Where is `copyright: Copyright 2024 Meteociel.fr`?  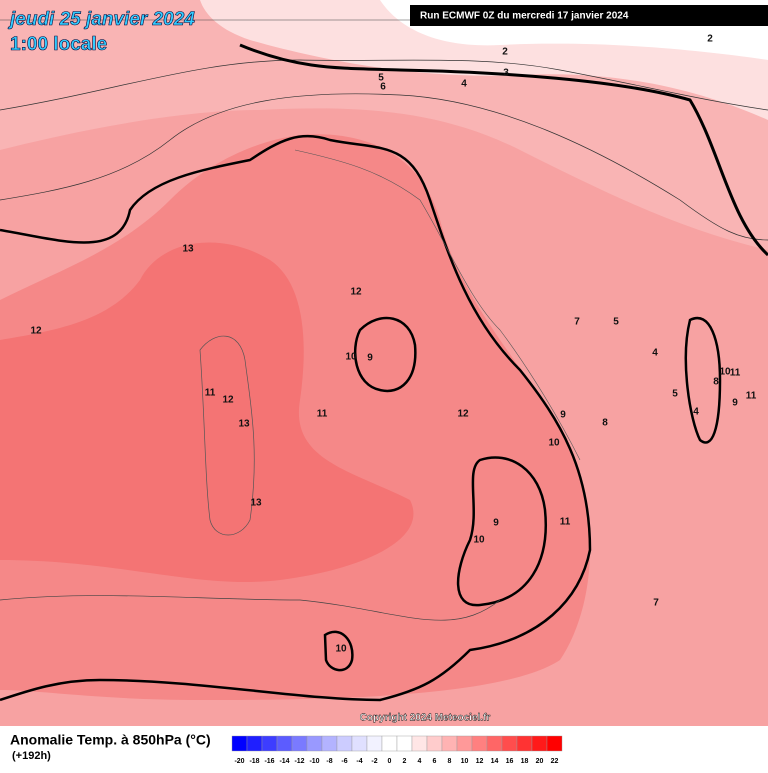 copyright: Copyright 2024 Meteociel.fr is located at coordinates (425, 718).